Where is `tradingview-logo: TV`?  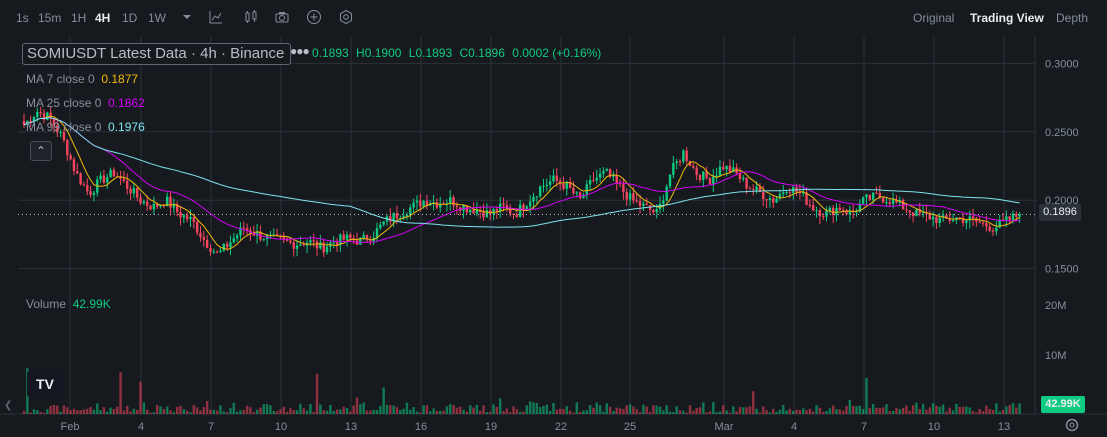 tradingview-logo: TV is located at coordinates (45, 384).